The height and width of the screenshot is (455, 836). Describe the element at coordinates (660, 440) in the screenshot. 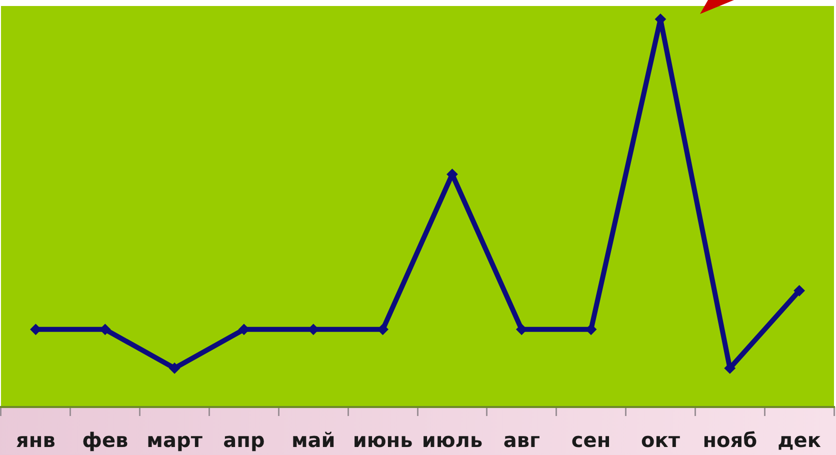

I see `x-tick-label: окт` at that location.